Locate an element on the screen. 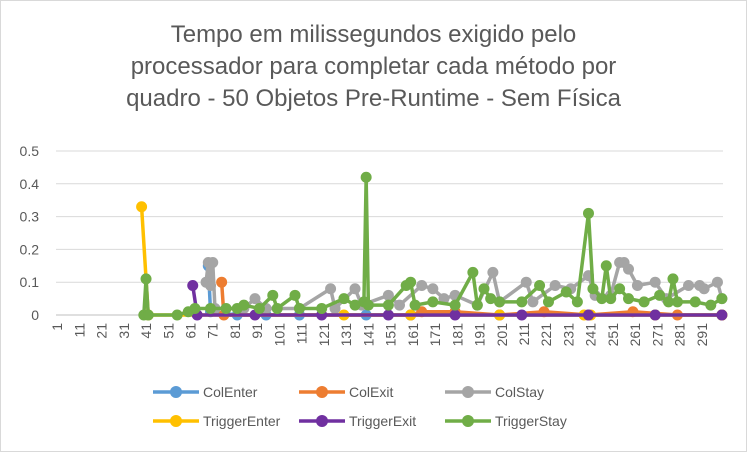  legend-label: TriggerExit is located at coordinates (382, 421).